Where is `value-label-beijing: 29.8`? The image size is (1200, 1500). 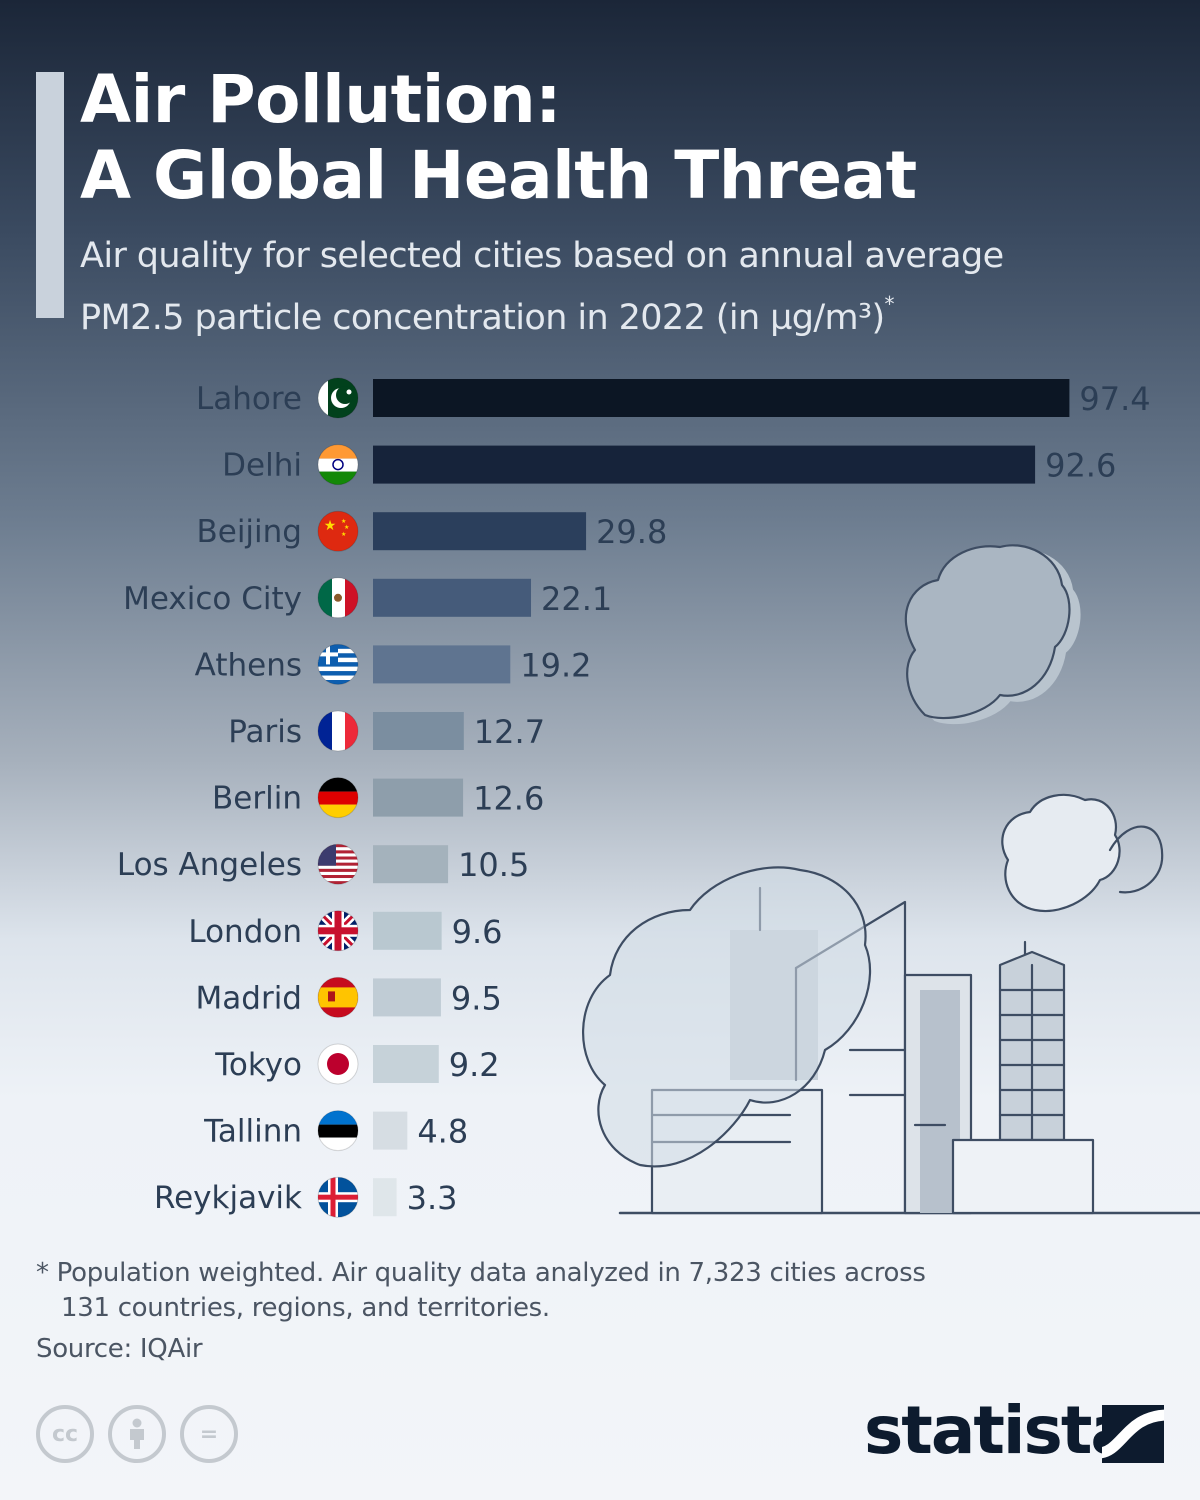 value-label-beijing: 29.8 is located at coordinates (631, 532).